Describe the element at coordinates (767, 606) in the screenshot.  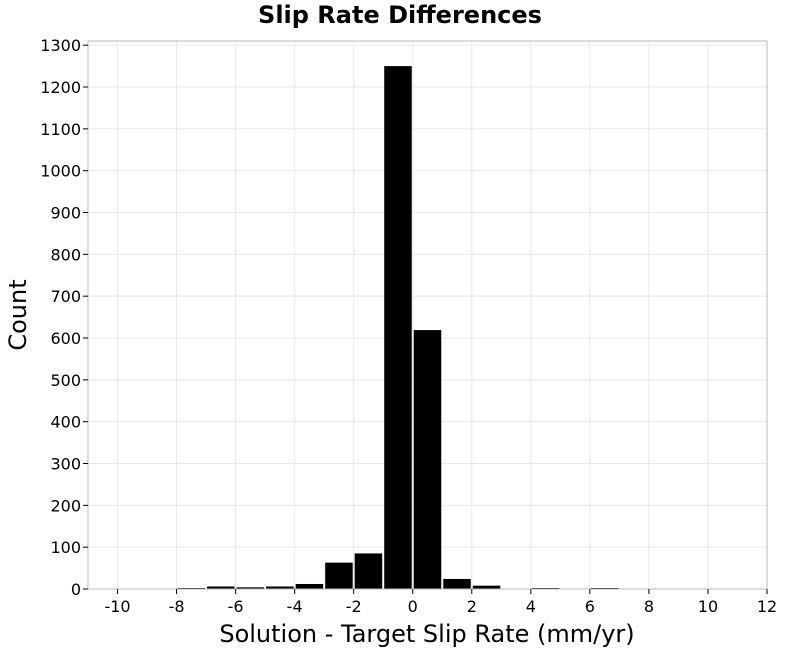
I see `x-tick-label: 12` at that location.